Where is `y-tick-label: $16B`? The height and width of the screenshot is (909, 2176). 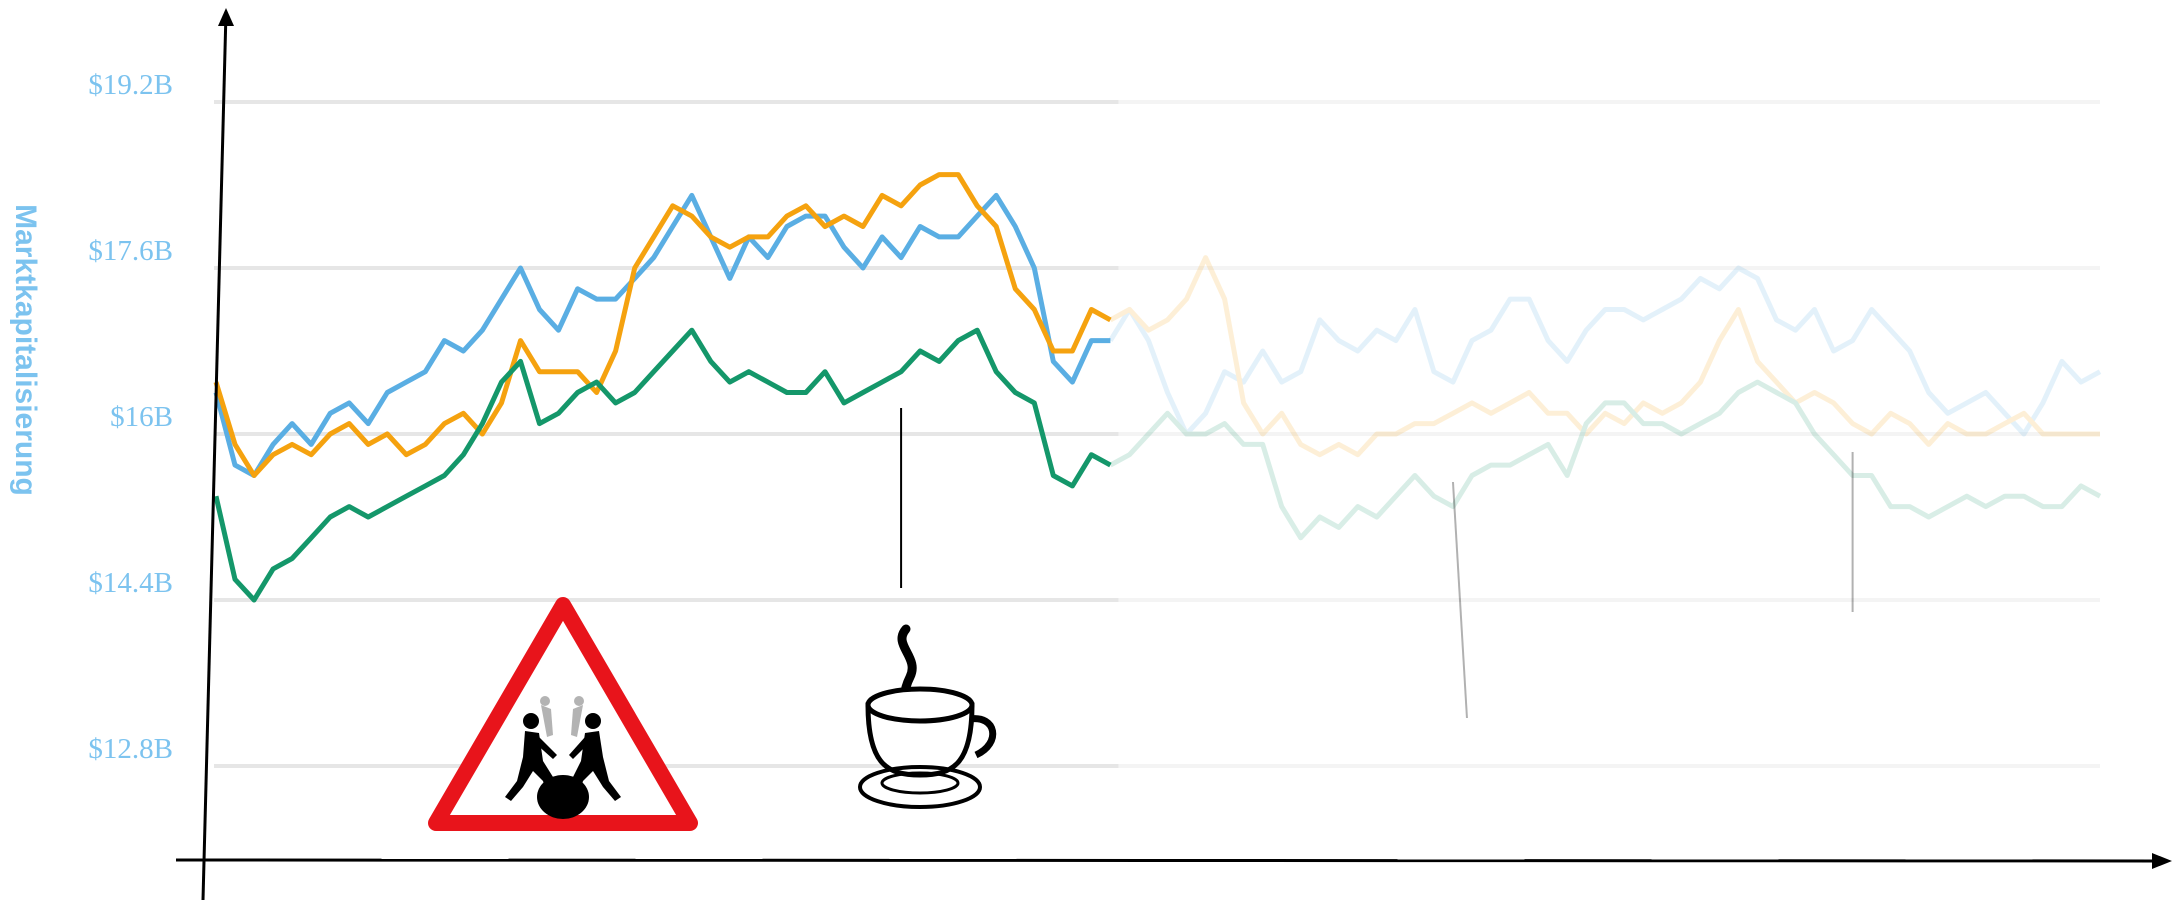
y-tick-label: $16B is located at coordinates (141, 417).